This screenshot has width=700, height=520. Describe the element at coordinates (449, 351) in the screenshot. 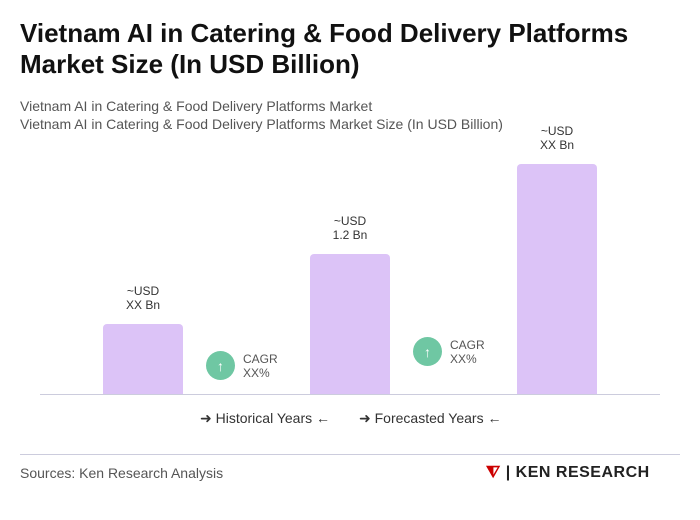

I see `cagr-badge-2: ↑ CAGR XX%` at that location.